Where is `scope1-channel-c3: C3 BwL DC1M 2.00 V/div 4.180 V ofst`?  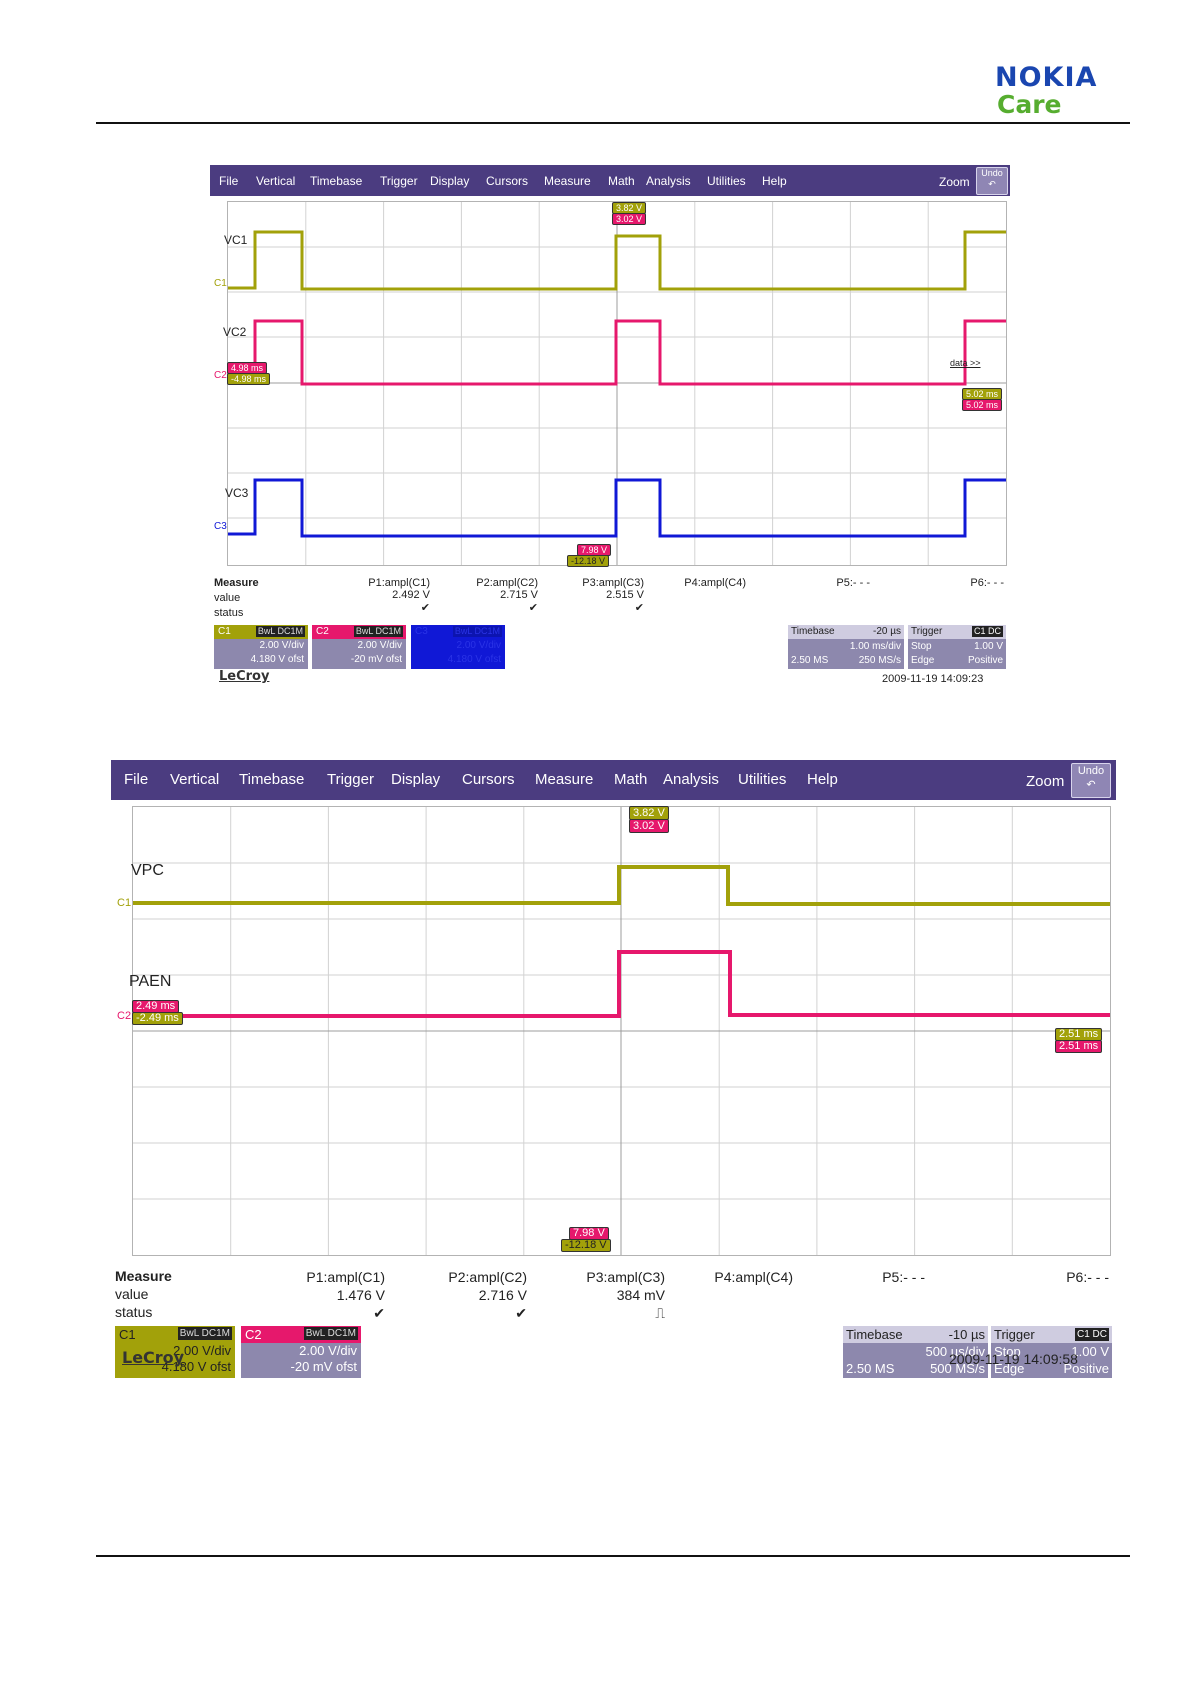 scope1-channel-c3: C3 BwL DC1M 2.00 V/div 4.180 V ofst is located at coordinates (458, 647).